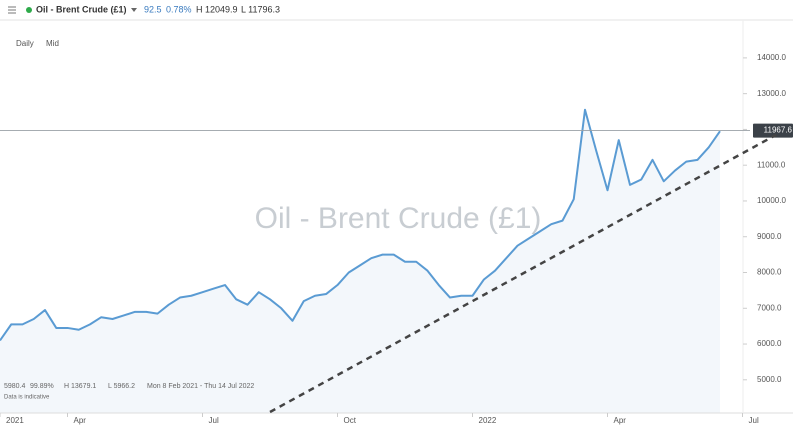  Describe the element at coordinates (771, 164) in the screenshot. I see `y-tick-label: 11000.0` at that location.